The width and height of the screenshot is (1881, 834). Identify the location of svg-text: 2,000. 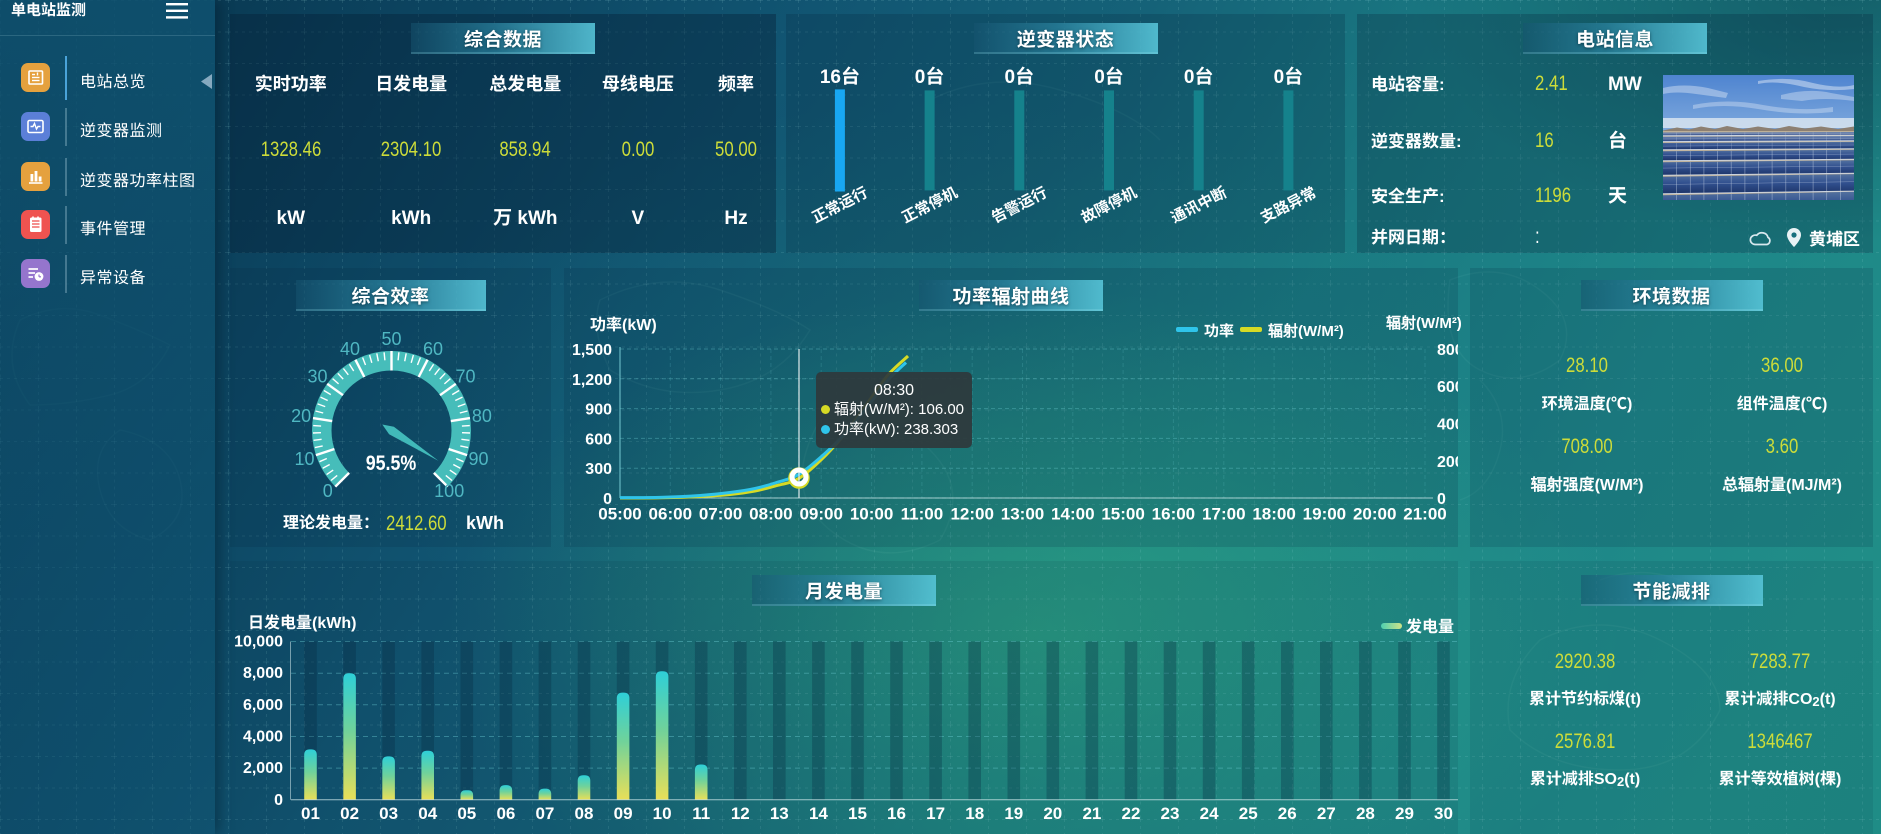
(263, 768).